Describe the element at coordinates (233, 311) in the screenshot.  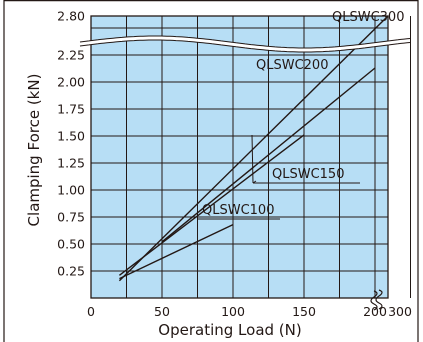
I see `x-tick-label: 100` at that location.